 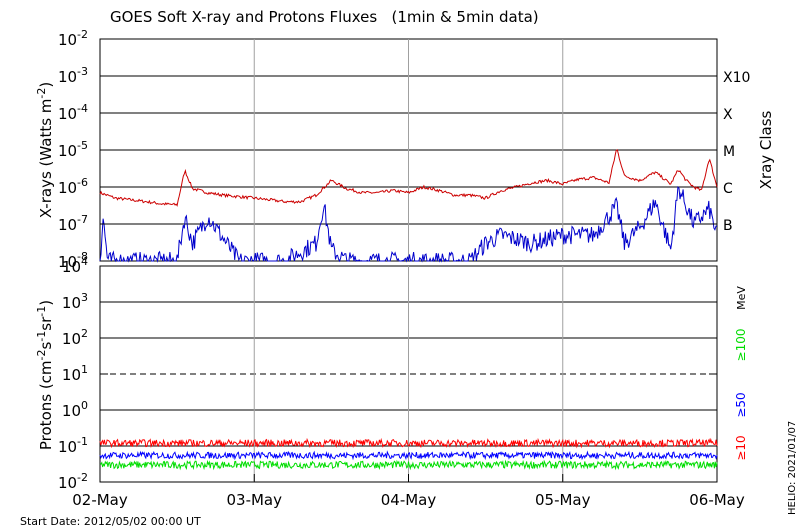 What do you see at coordinates (741, 447) in the screenshot?
I see `proton-legend-entry: ≥10` at bounding box center [741, 447].